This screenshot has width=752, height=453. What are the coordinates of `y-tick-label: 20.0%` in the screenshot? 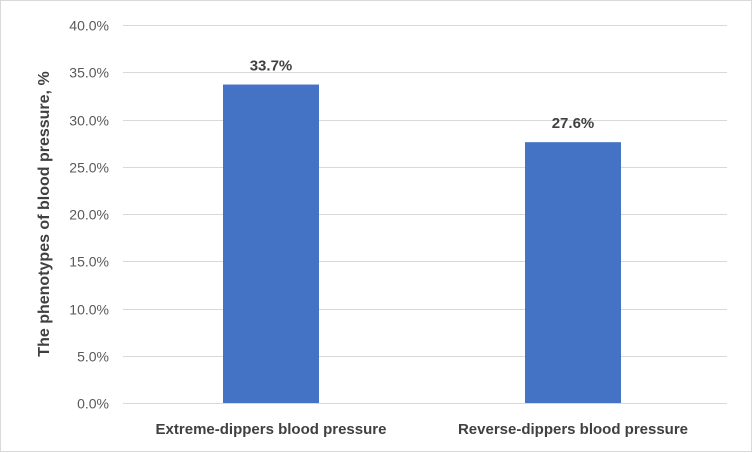 It's located at (89, 215).